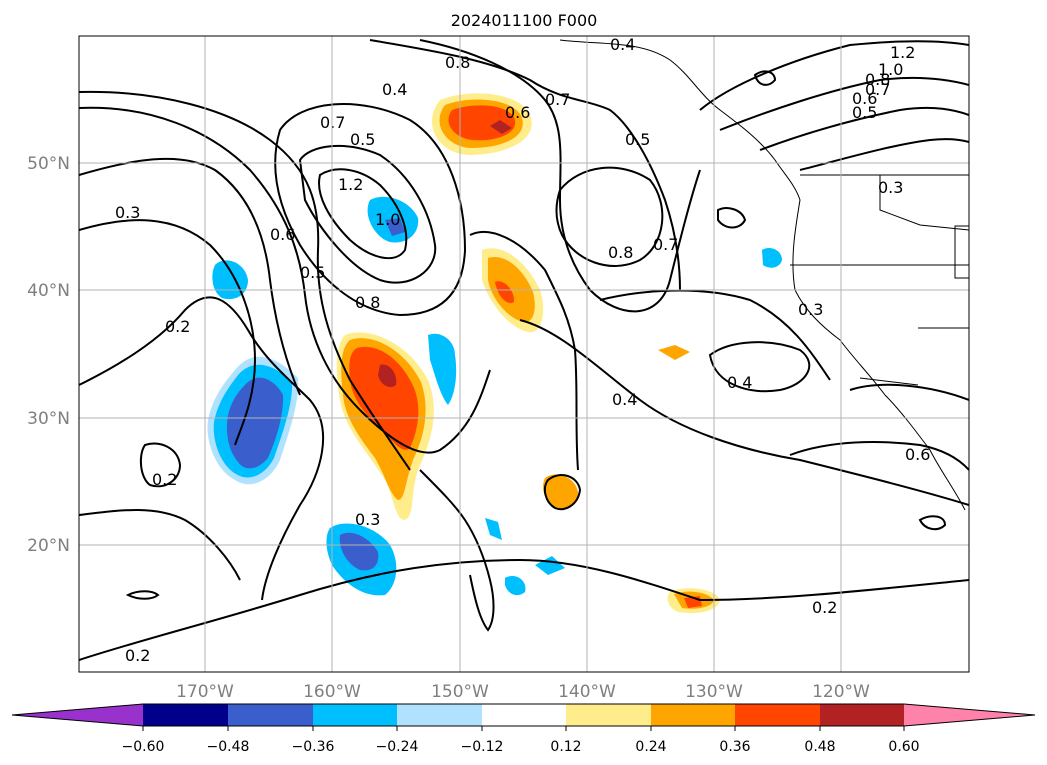 This screenshot has width=1047, height=765. I want to click on map-title: 2024011100 F000, so click(524, 20).